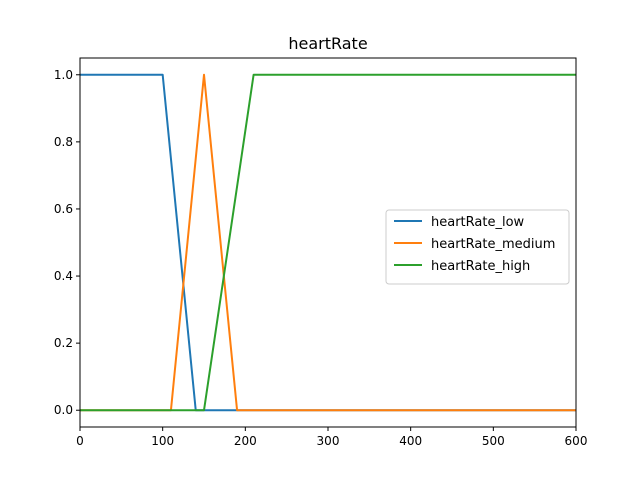  What do you see at coordinates (67, 242) in the screenshot?
I see `y-axis: 0.0 0.2 0.4 0.6 0.8 1.0` at bounding box center [67, 242].